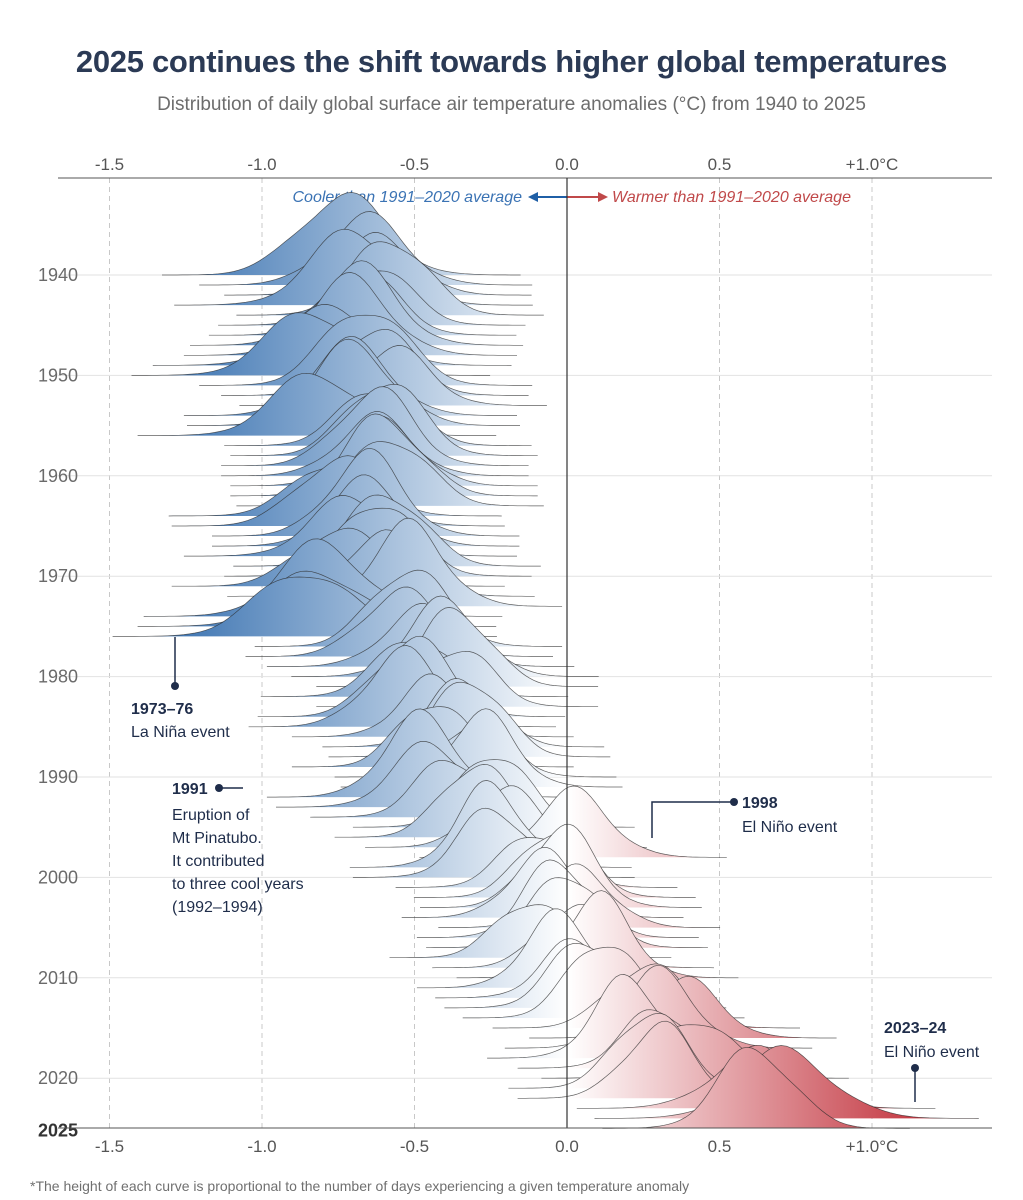 Image resolution: width=1023 pixels, height=1200 pixels. What do you see at coordinates (493, 843) in the screenshot?
I see `ridge-fill-2000` at bounding box center [493, 843].